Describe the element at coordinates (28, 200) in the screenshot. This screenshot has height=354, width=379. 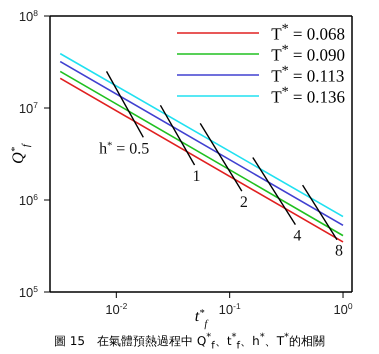
I see `y-tick-label: 10$^{6}$` at that location.